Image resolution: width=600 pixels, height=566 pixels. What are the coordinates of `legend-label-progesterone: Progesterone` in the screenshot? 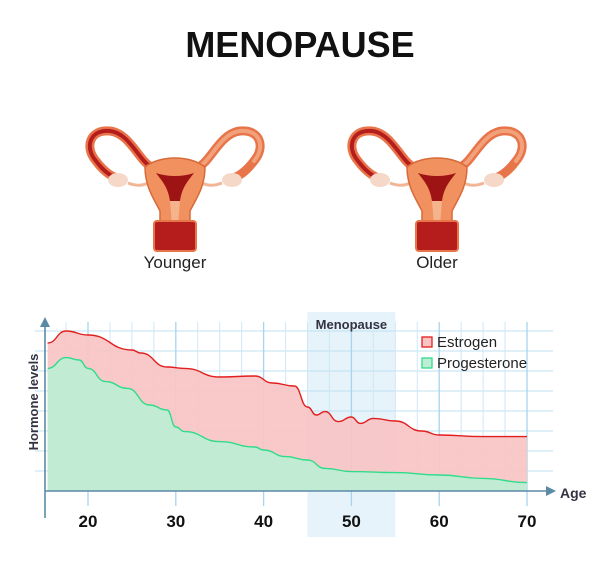 It's located at (482, 363).